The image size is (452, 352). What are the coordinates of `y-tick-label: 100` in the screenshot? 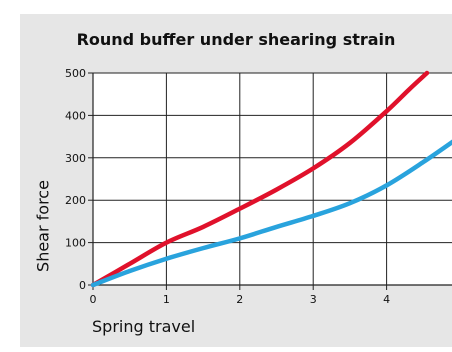 It's located at (75, 243).